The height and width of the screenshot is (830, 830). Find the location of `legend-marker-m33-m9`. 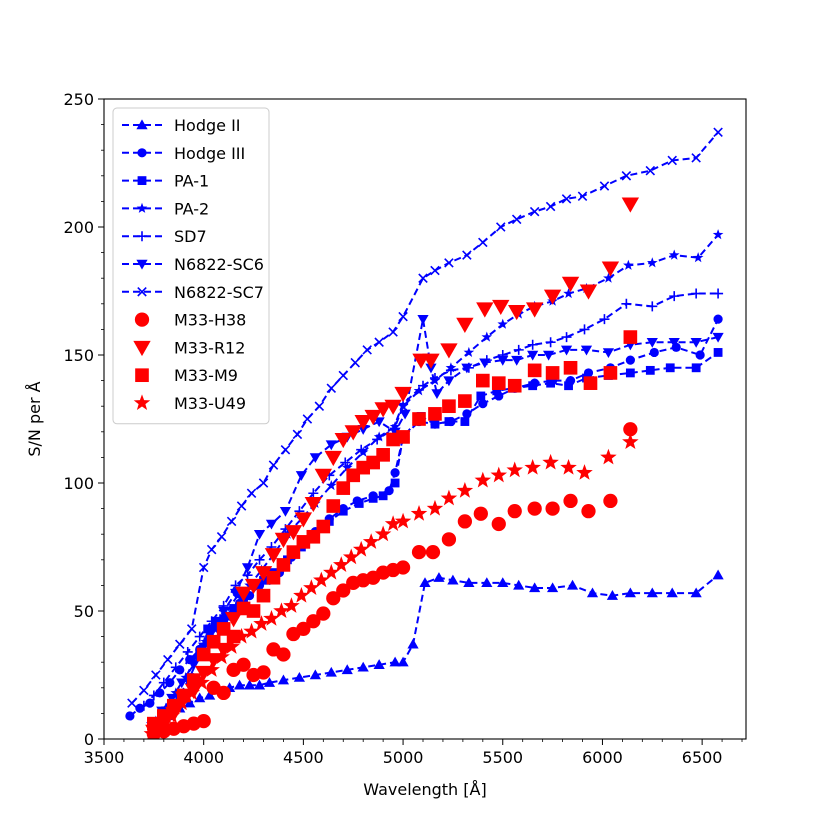

legend-marker-m33-m9 is located at coordinates (142, 375).